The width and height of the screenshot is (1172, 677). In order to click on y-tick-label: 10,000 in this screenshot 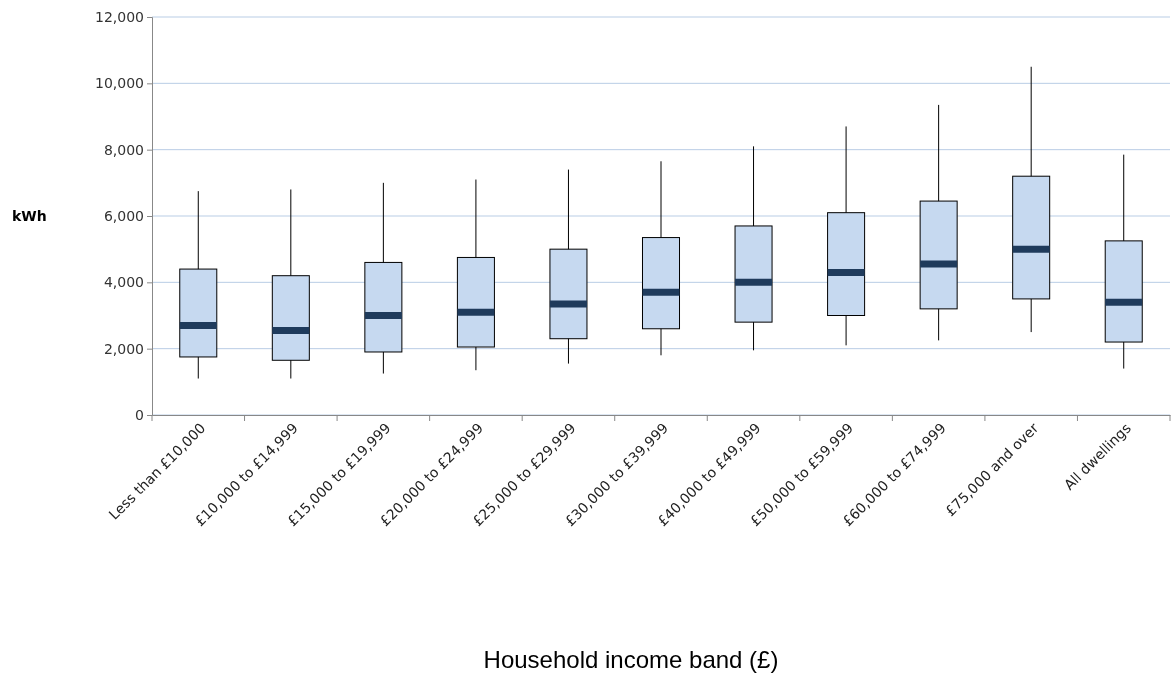, I will do `click(119, 83)`.